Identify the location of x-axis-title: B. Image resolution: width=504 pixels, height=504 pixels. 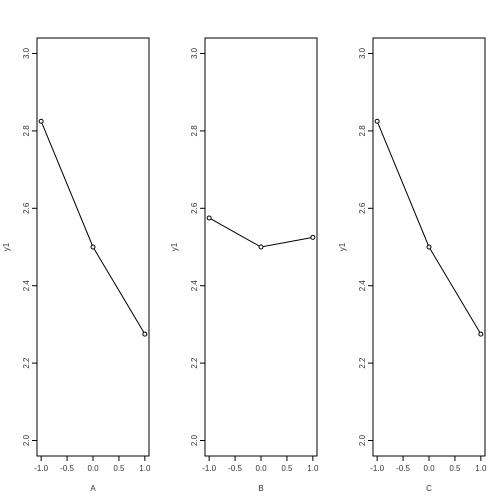
(260, 488).